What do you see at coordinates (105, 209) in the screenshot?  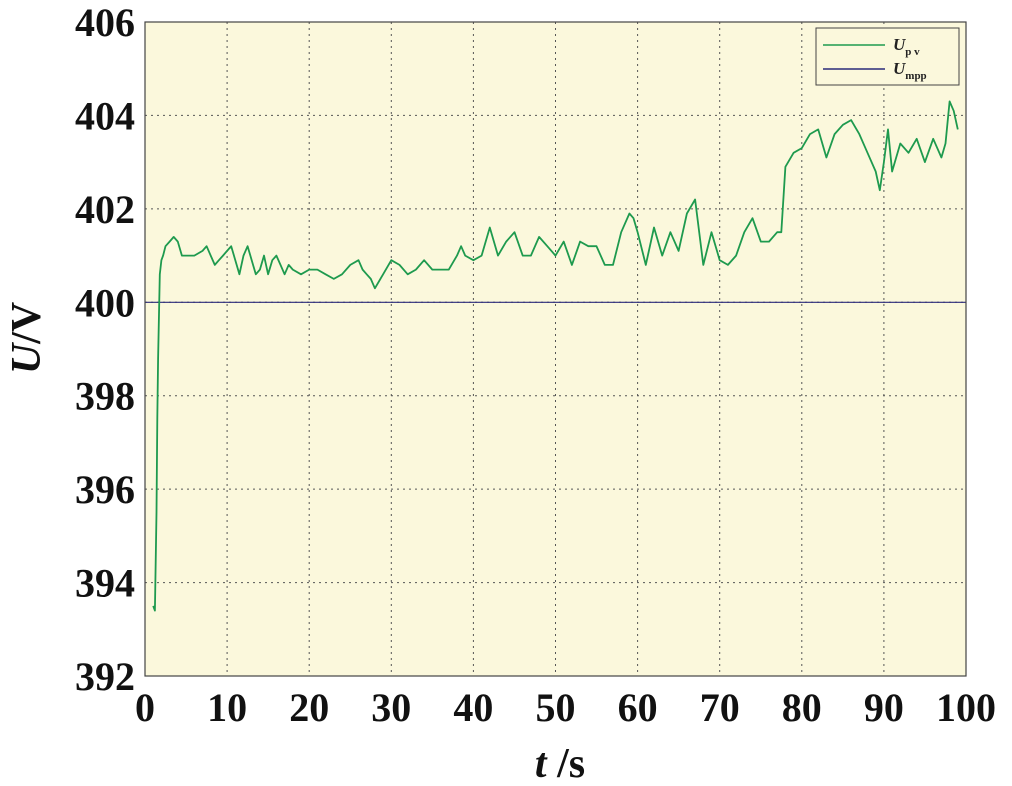 I see `y-tick-label: 402` at bounding box center [105, 209].